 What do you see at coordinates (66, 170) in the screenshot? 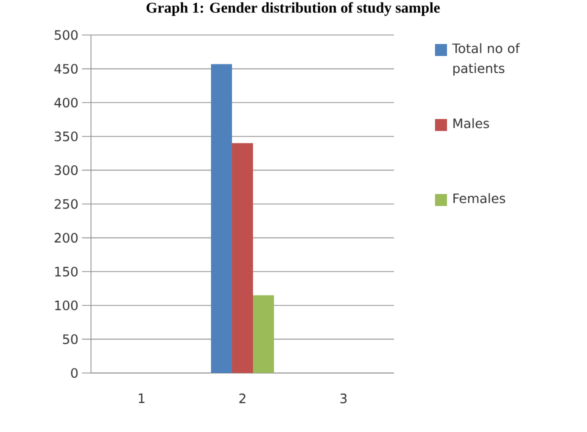
I see `y-tick-label: 300` at bounding box center [66, 170].